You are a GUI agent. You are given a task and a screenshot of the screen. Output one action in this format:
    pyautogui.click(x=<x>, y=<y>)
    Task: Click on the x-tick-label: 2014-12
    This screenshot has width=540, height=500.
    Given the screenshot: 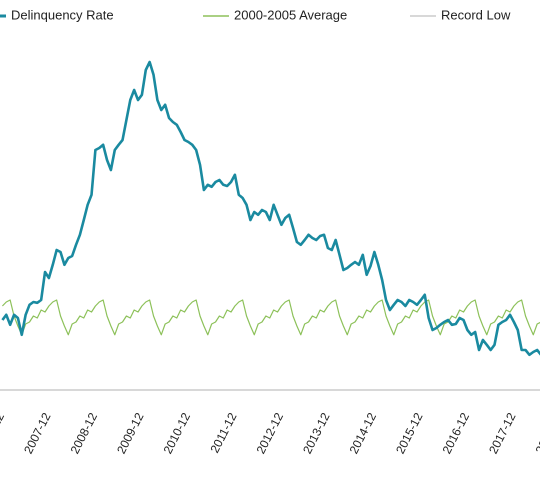 What is the action you would take?
    pyautogui.click(x=363, y=433)
    